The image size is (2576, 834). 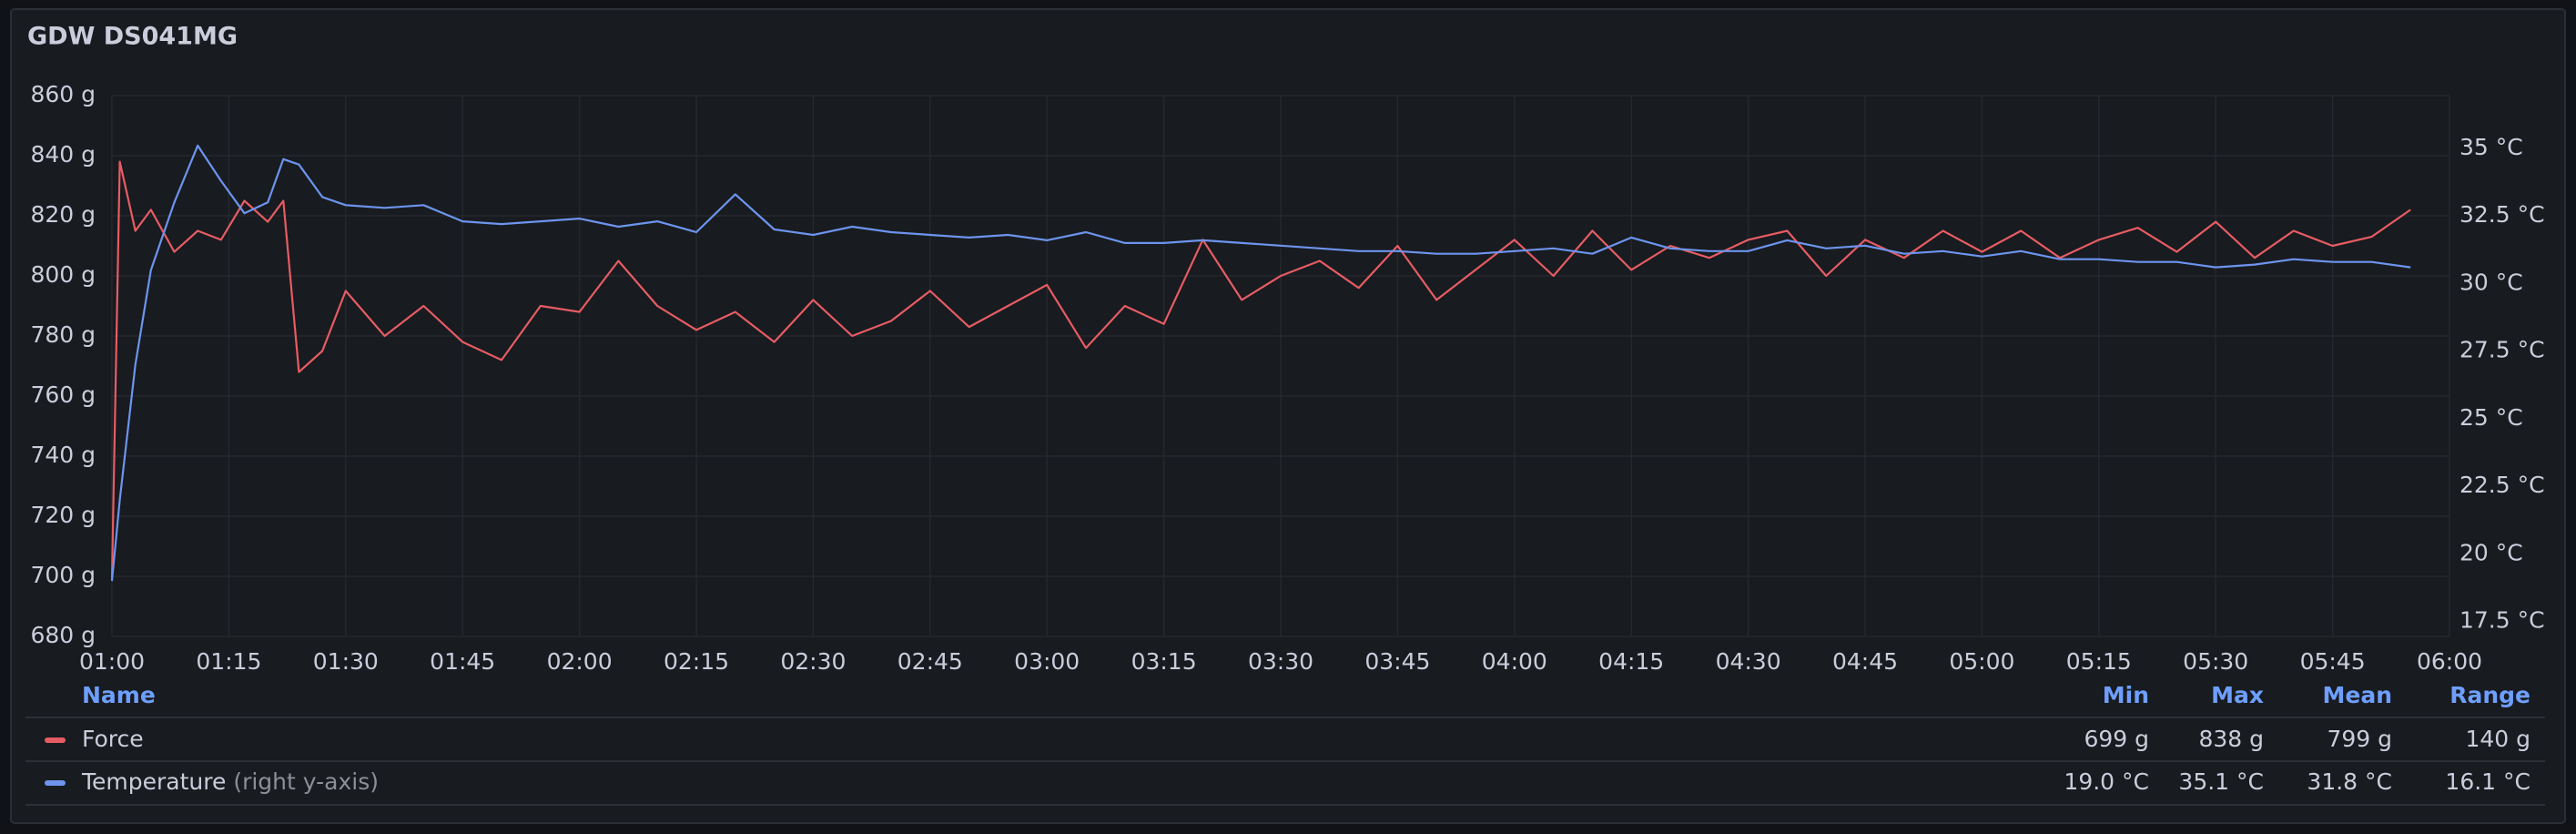 I want to click on x-tick-label: 05:30, so click(x=2215, y=661).